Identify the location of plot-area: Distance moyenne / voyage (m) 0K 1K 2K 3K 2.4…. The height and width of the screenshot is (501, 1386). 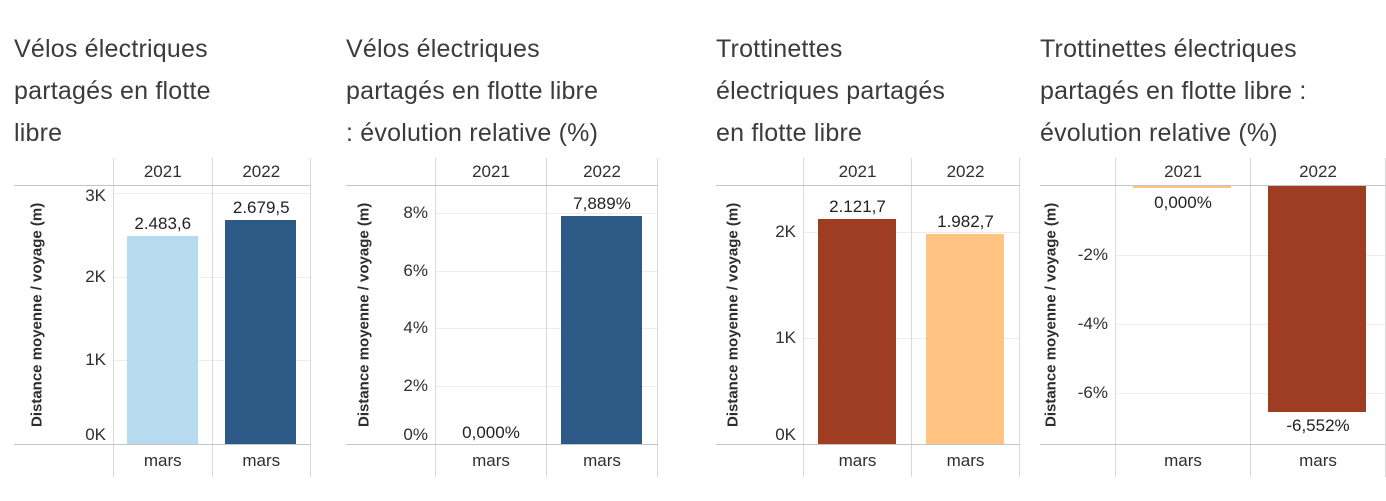
(162, 315).